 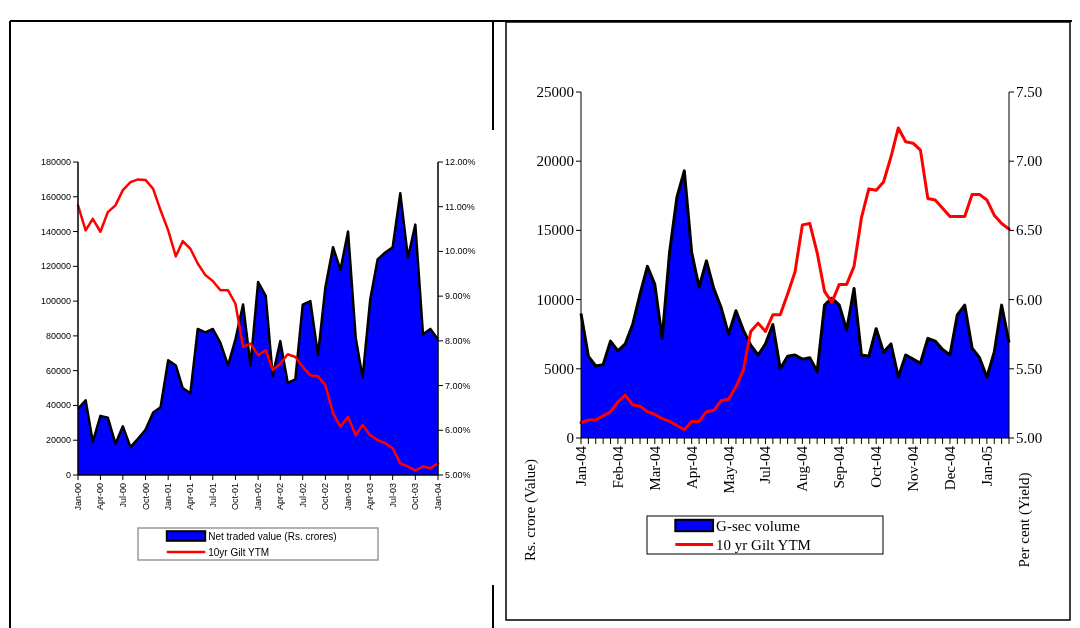 I want to click on legend-label: 10 yr Gilt YTM, so click(x=763, y=544).